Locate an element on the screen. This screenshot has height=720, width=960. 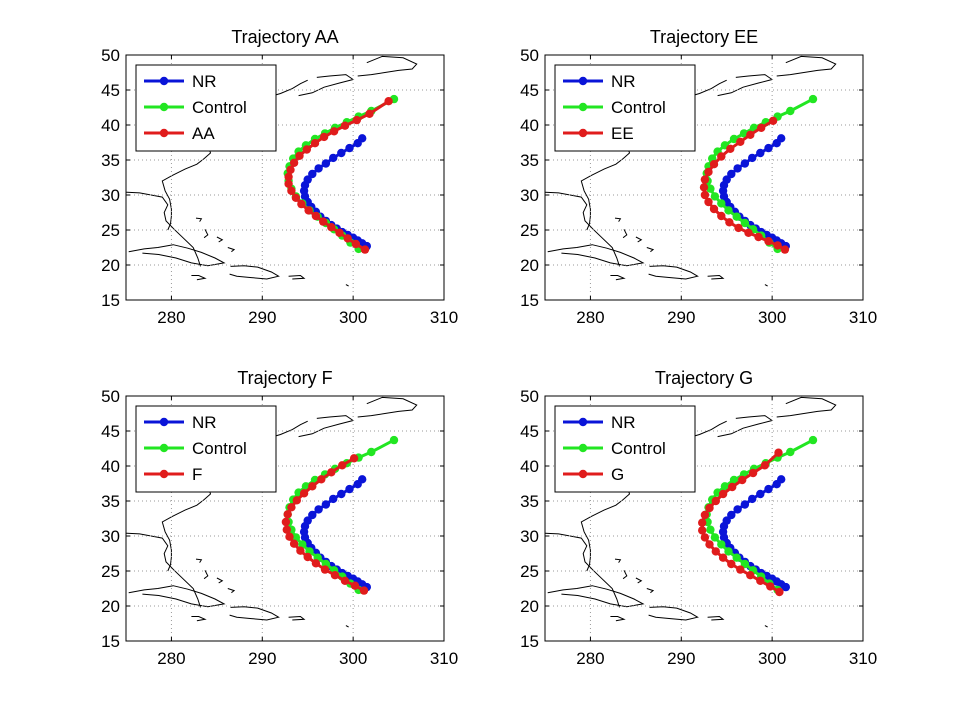
chart-title: Trajectory EE is located at coordinates (704, 37).